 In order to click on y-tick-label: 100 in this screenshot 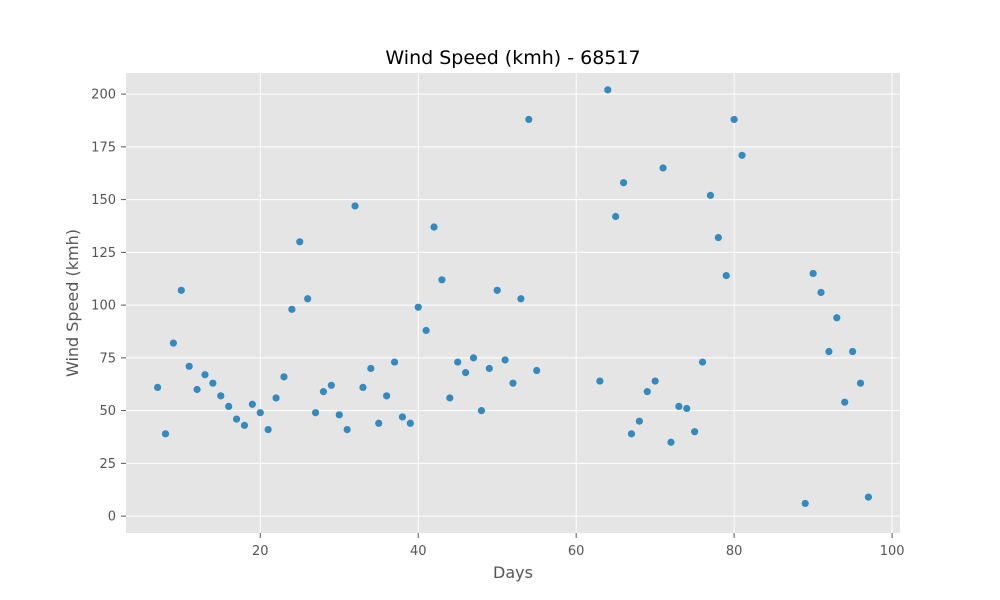, I will do `click(103, 306)`.